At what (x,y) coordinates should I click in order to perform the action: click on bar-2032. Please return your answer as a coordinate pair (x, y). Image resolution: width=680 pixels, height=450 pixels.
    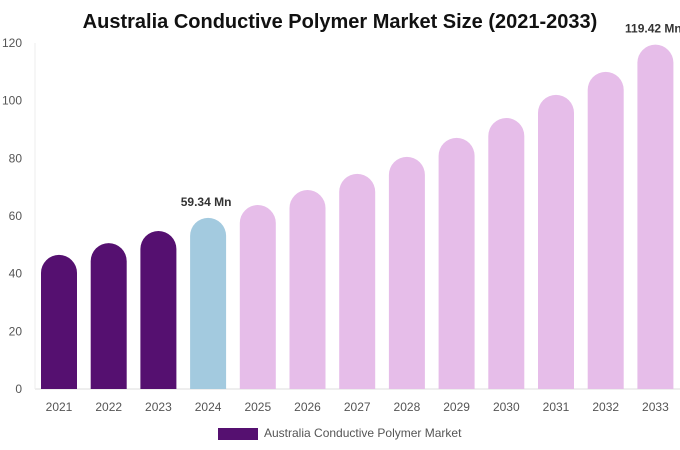
    Looking at the image, I should click on (605, 230).